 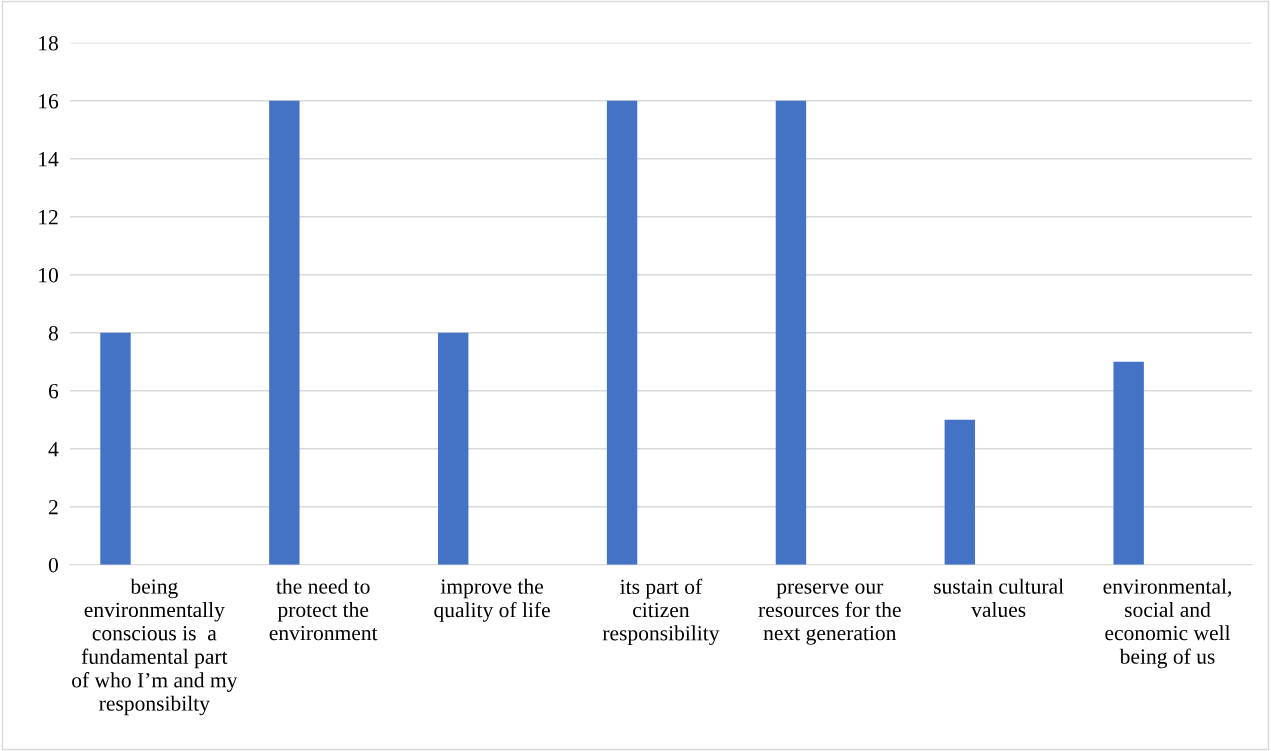 I want to click on y-tick-label: 16, so click(x=49, y=101).